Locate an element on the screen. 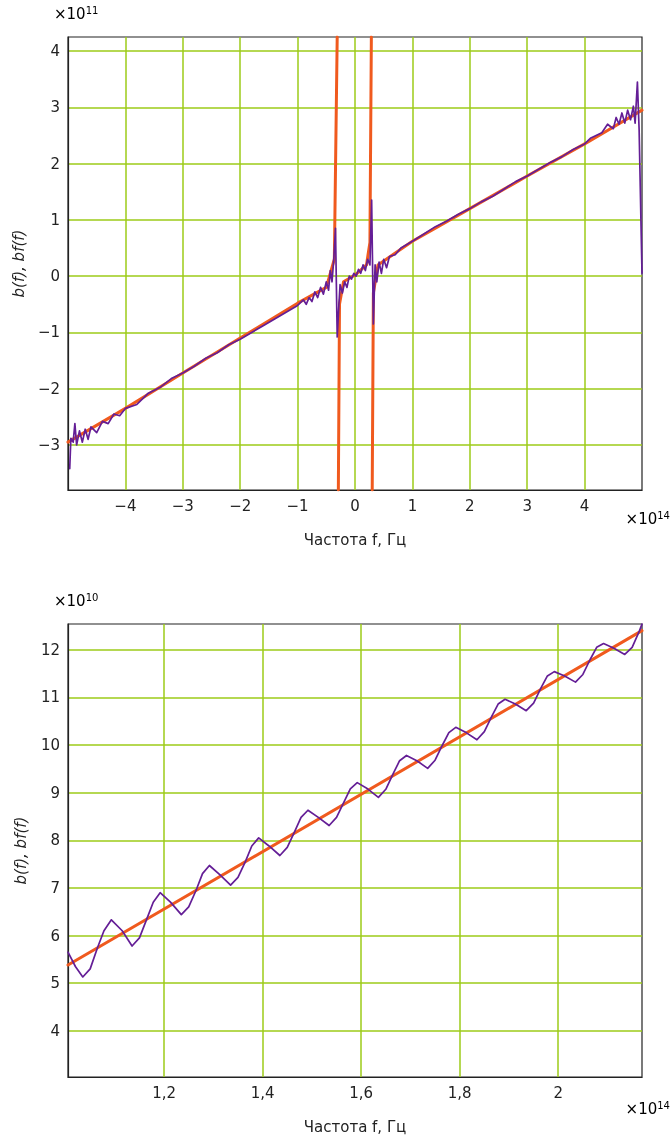  y-tick-label: 6 is located at coordinates (55, 935).